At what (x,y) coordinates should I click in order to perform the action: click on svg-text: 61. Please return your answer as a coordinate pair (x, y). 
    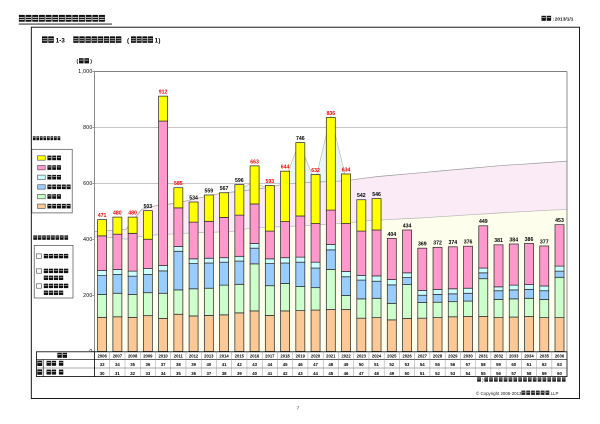
    Looking at the image, I should click on (529, 364).